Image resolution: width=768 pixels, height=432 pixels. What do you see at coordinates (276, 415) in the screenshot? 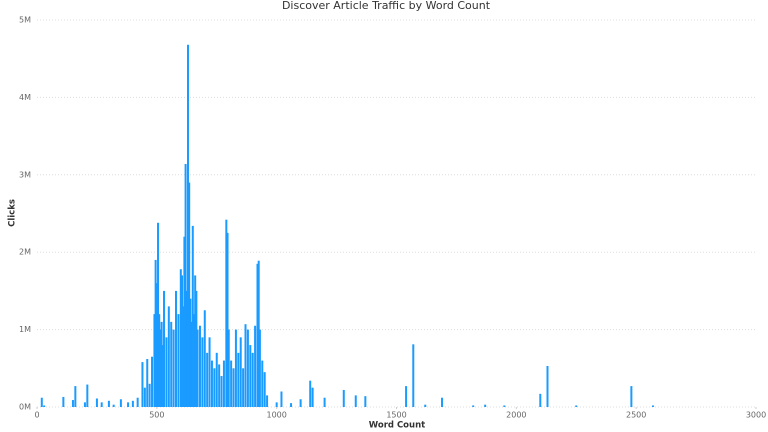
I see `x-tick-label: 1000` at bounding box center [276, 415].